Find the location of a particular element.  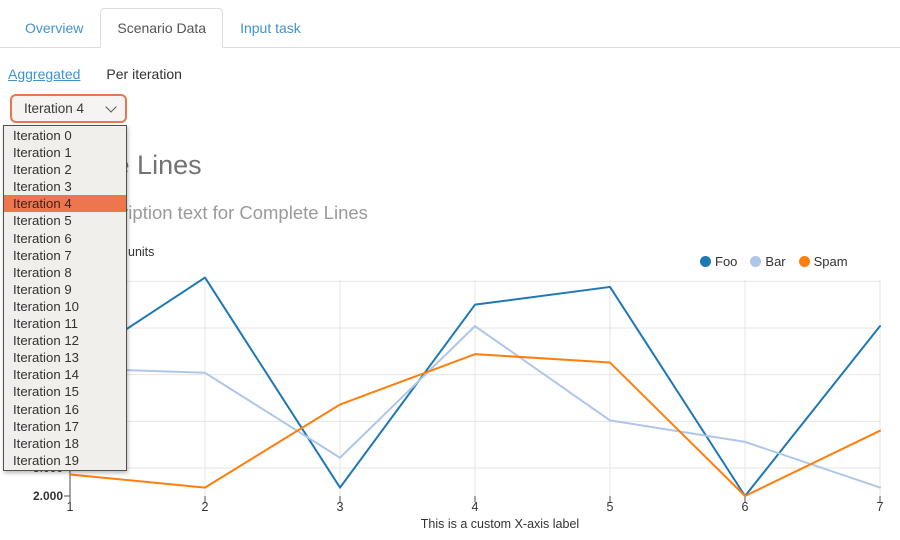

x-tick-label: 6 is located at coordinates (745, 507).